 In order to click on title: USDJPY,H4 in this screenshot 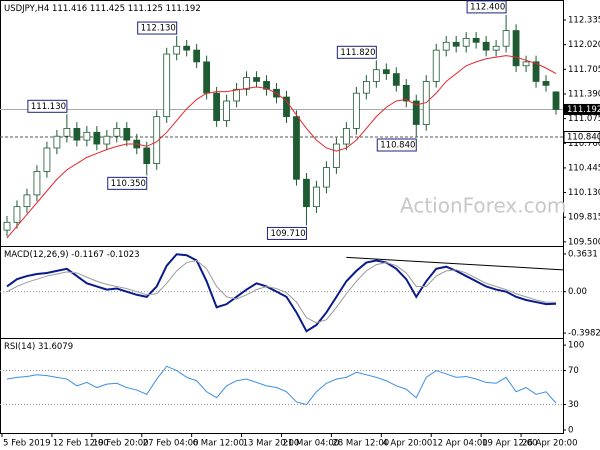, I will do `click(26, 9)`.